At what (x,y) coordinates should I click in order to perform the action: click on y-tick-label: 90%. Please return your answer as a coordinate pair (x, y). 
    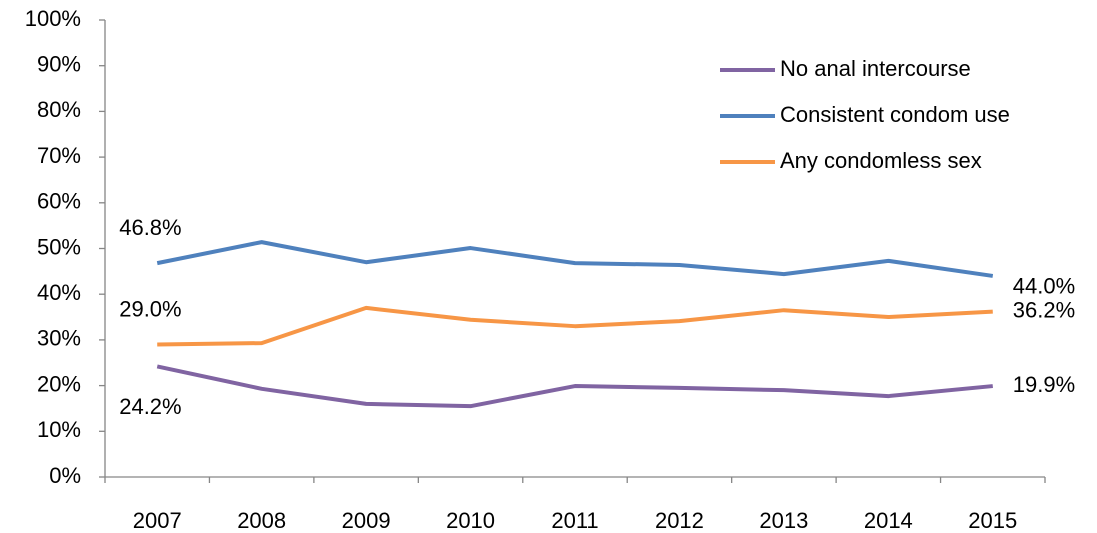
    Looking at the image, I should click on (59, 64).